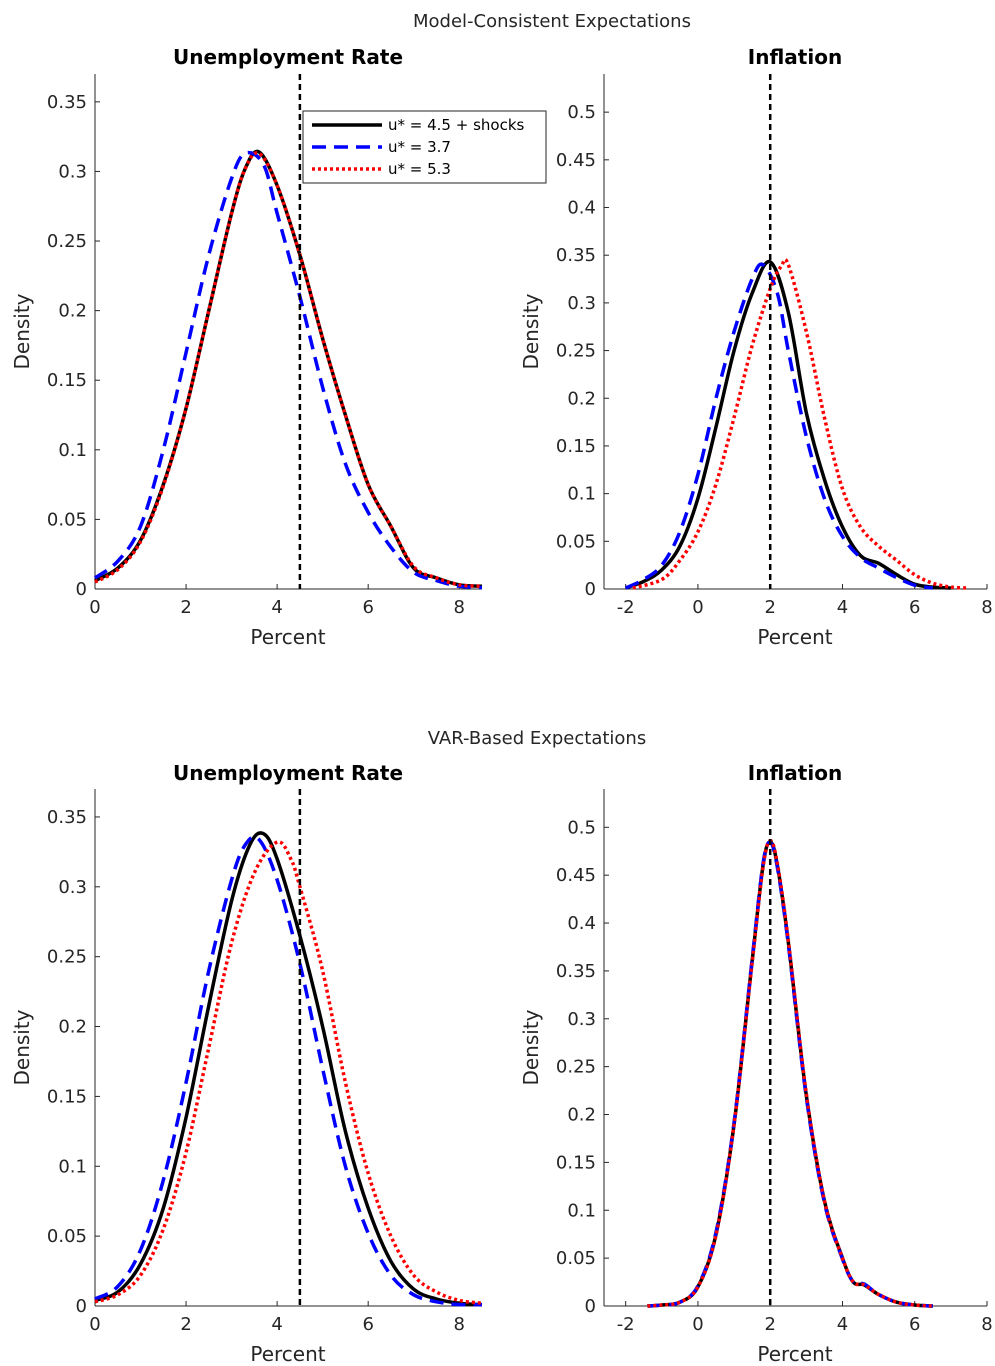  I want to click on bottom-figure-title: VAR-Based Expectations, so click(537, 738).